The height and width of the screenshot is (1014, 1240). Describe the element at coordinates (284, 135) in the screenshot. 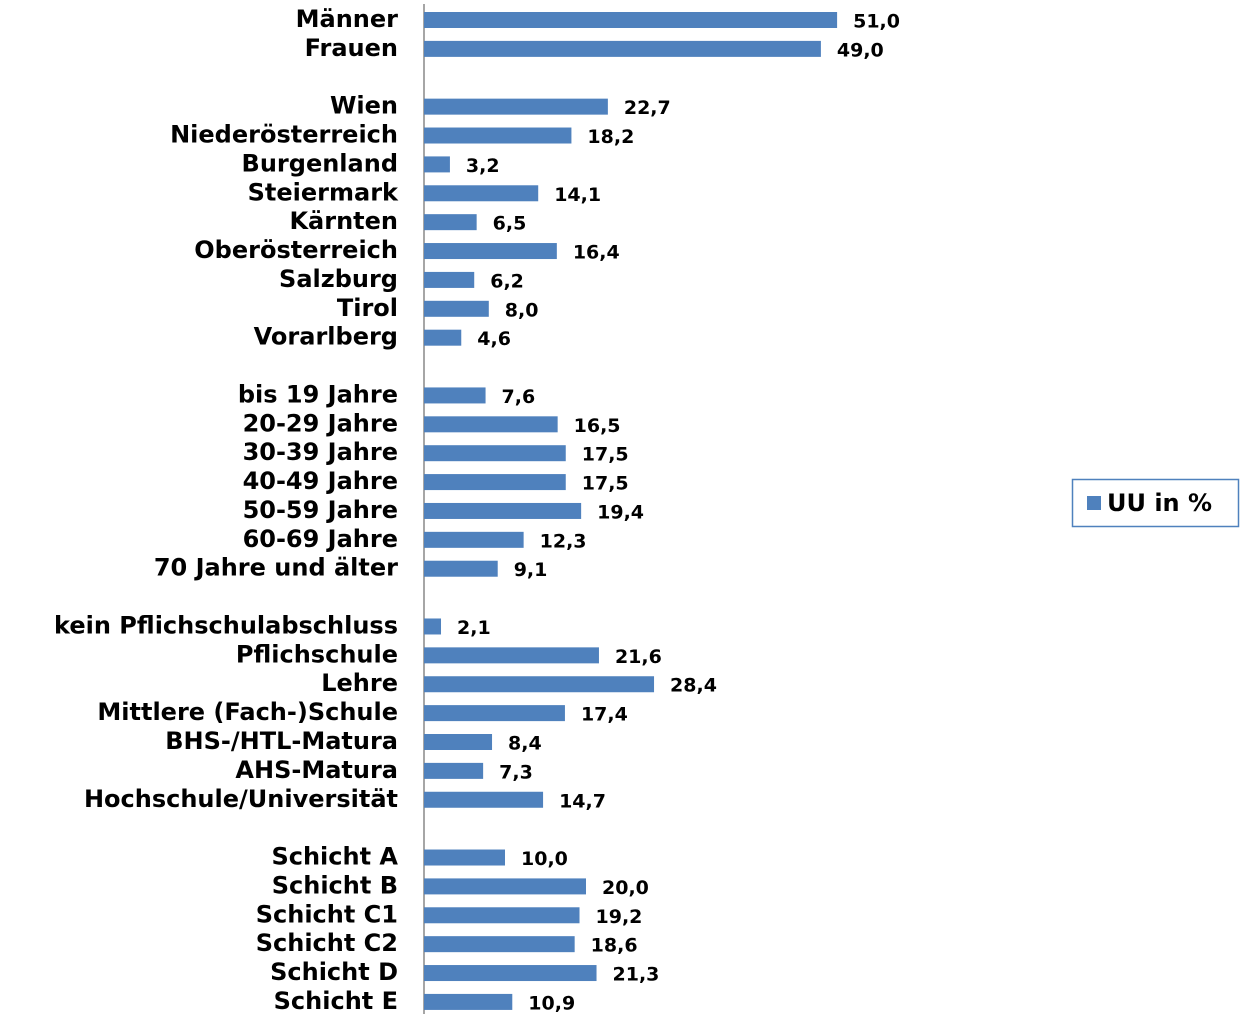

I see `category-label: Niederösterreich` at that location.